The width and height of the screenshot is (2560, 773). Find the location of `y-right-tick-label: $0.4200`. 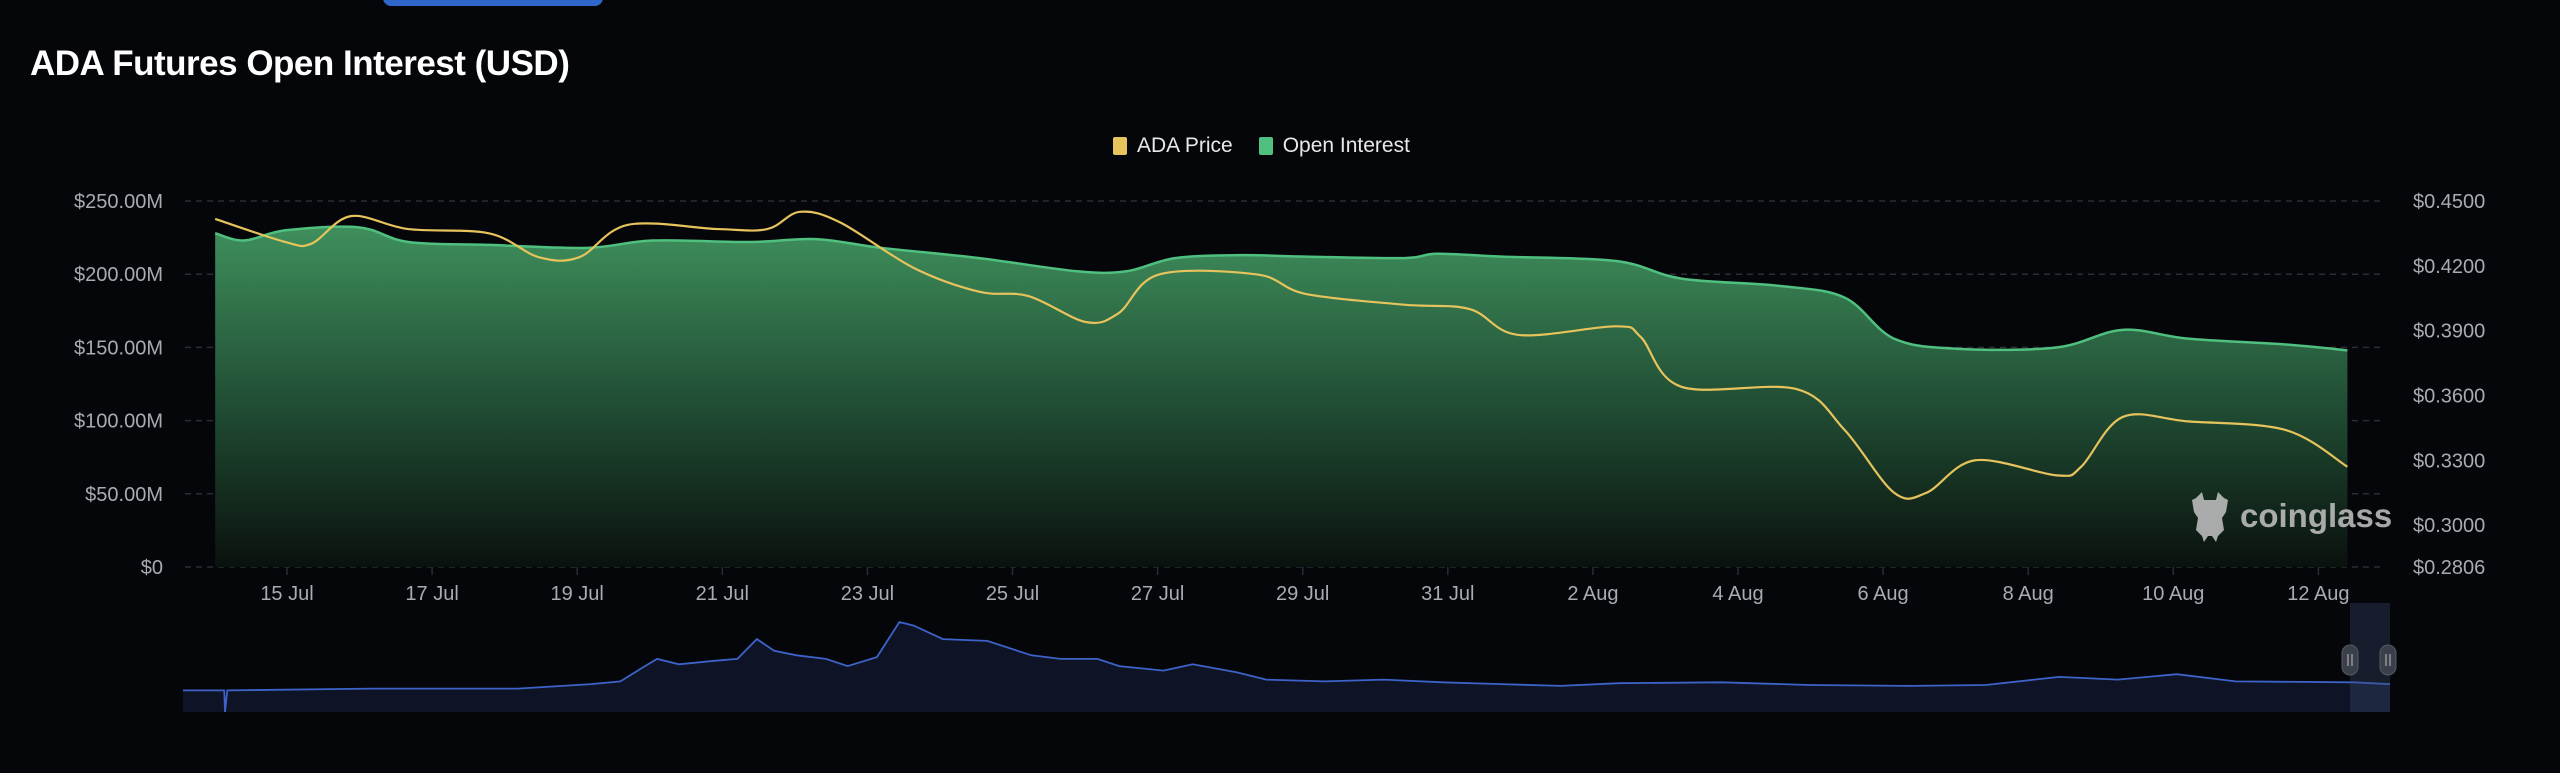

y-right-tick-label: $0.4200 is located at coordinates (2449, 267).